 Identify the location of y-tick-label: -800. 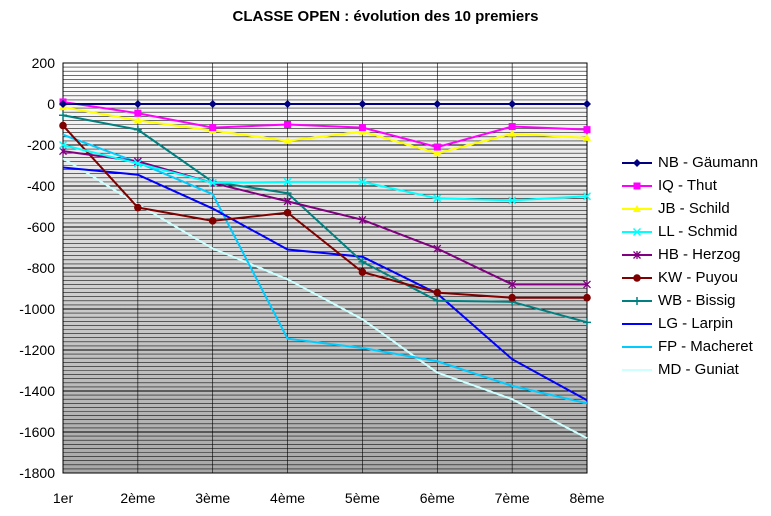
(41, 268).